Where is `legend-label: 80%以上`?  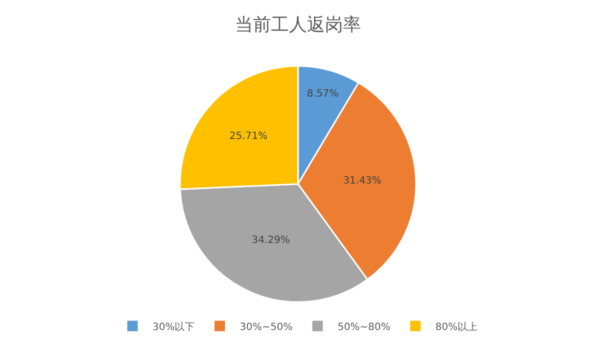
legend-label: 80%以上 is located at coordinates (456, 326).